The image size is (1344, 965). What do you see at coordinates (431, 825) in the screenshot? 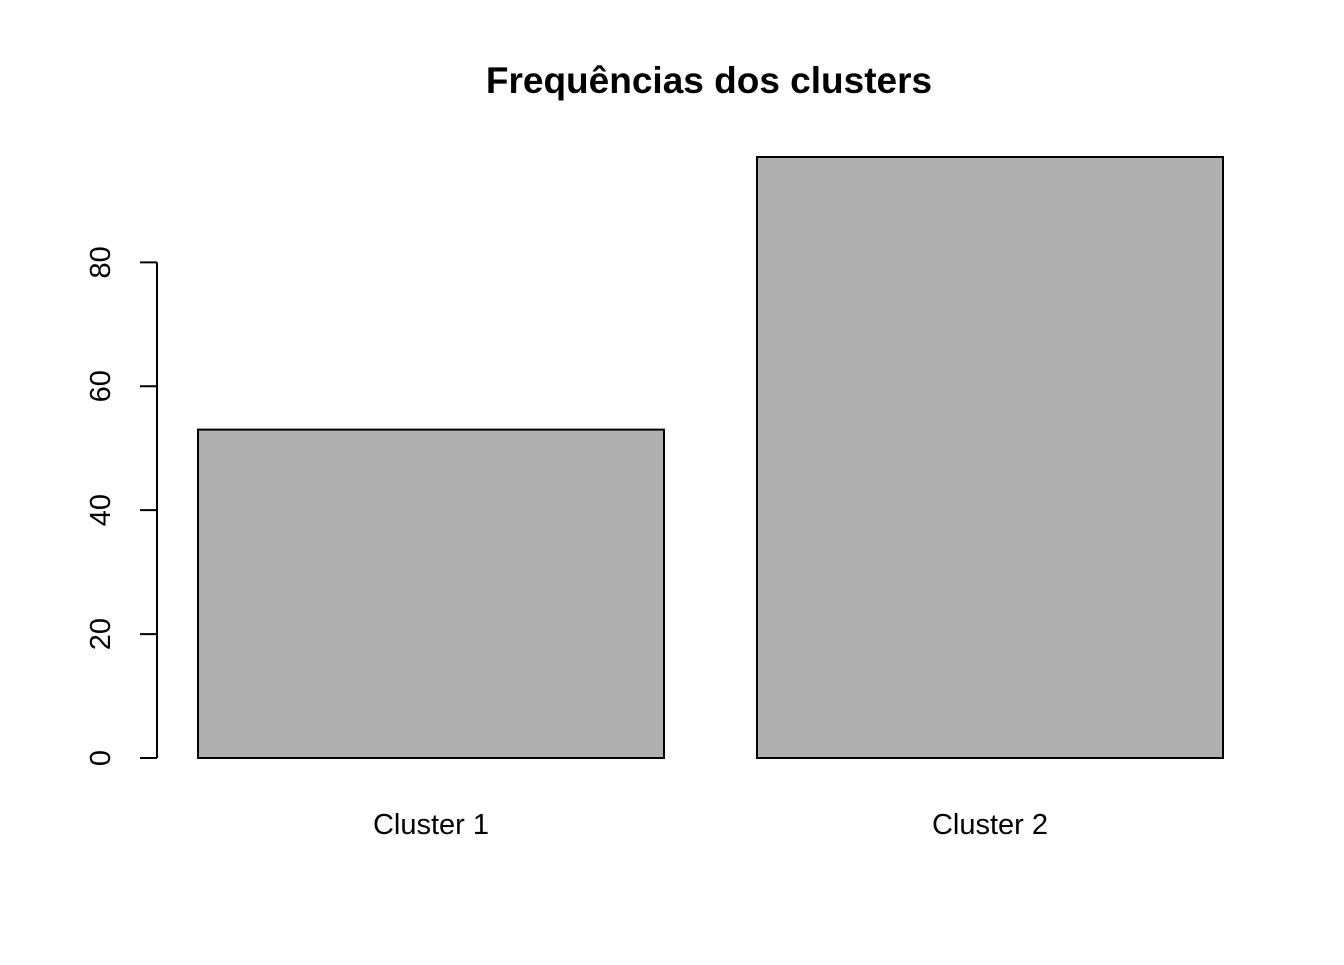
I see `category-label-1: Cluster 1` at bounding box center [431, 825].